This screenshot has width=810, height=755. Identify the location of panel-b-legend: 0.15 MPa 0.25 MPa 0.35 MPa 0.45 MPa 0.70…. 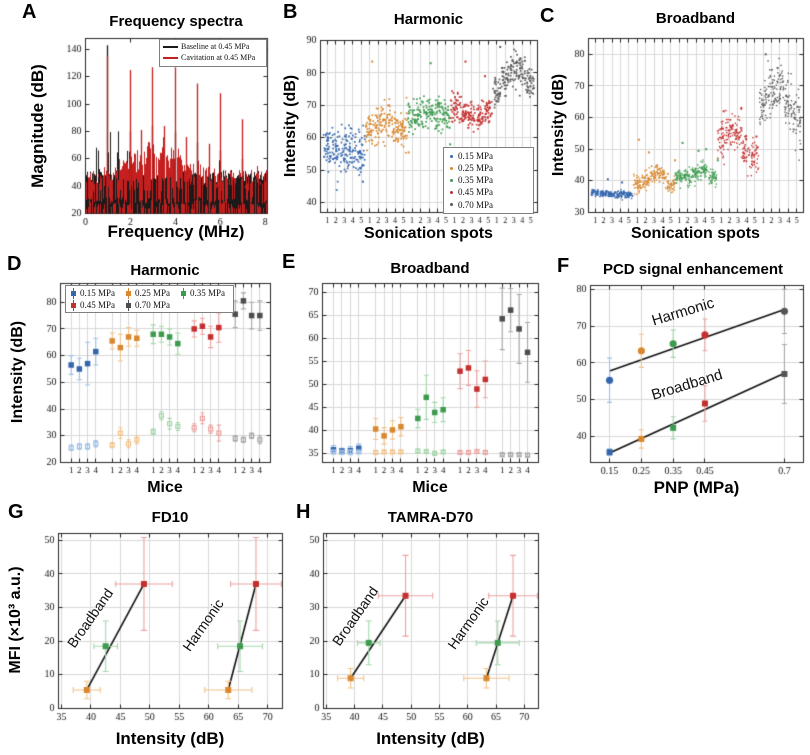
(488, 180).